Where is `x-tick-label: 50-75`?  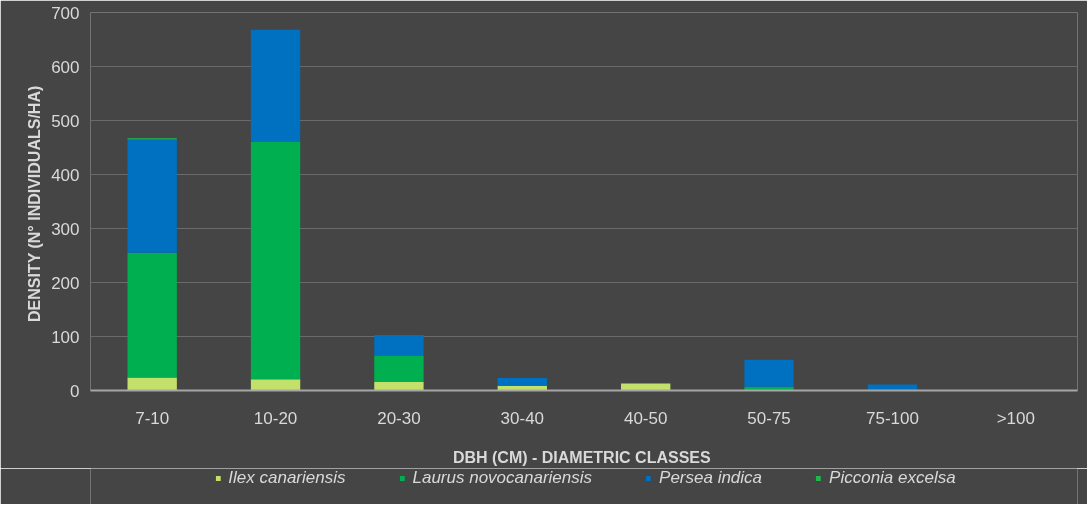
x-tick-label: 50-75 is located at coordinates (769, 418).